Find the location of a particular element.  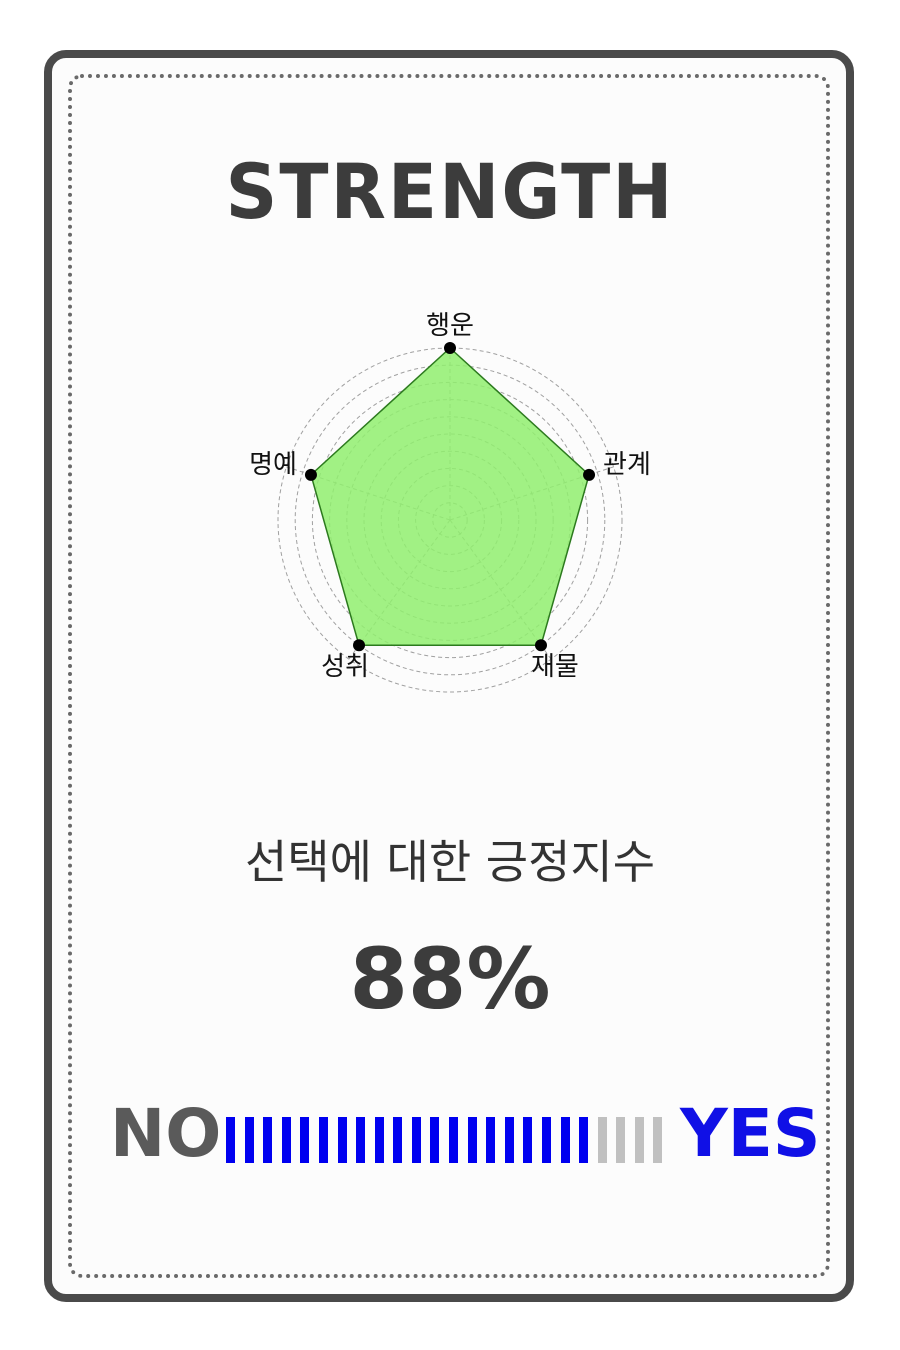

gauge-no-label: NO is located at coordinates (166, 1133).